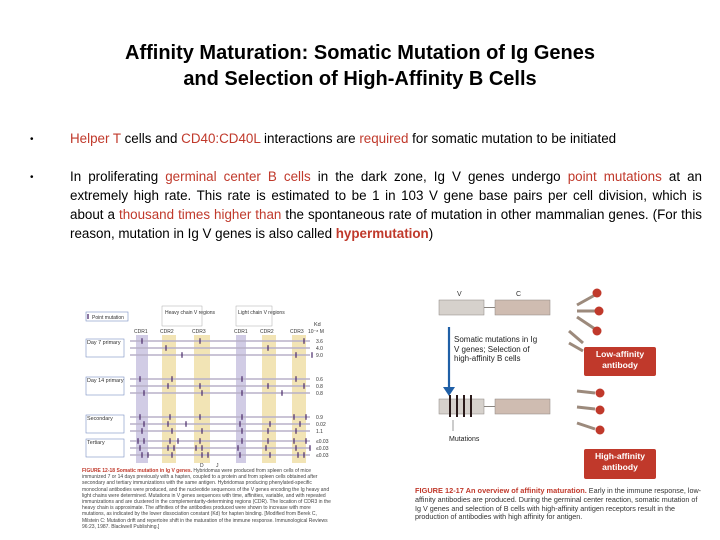  I want to click on group-label: Day 14 primary, so click(105, 381).